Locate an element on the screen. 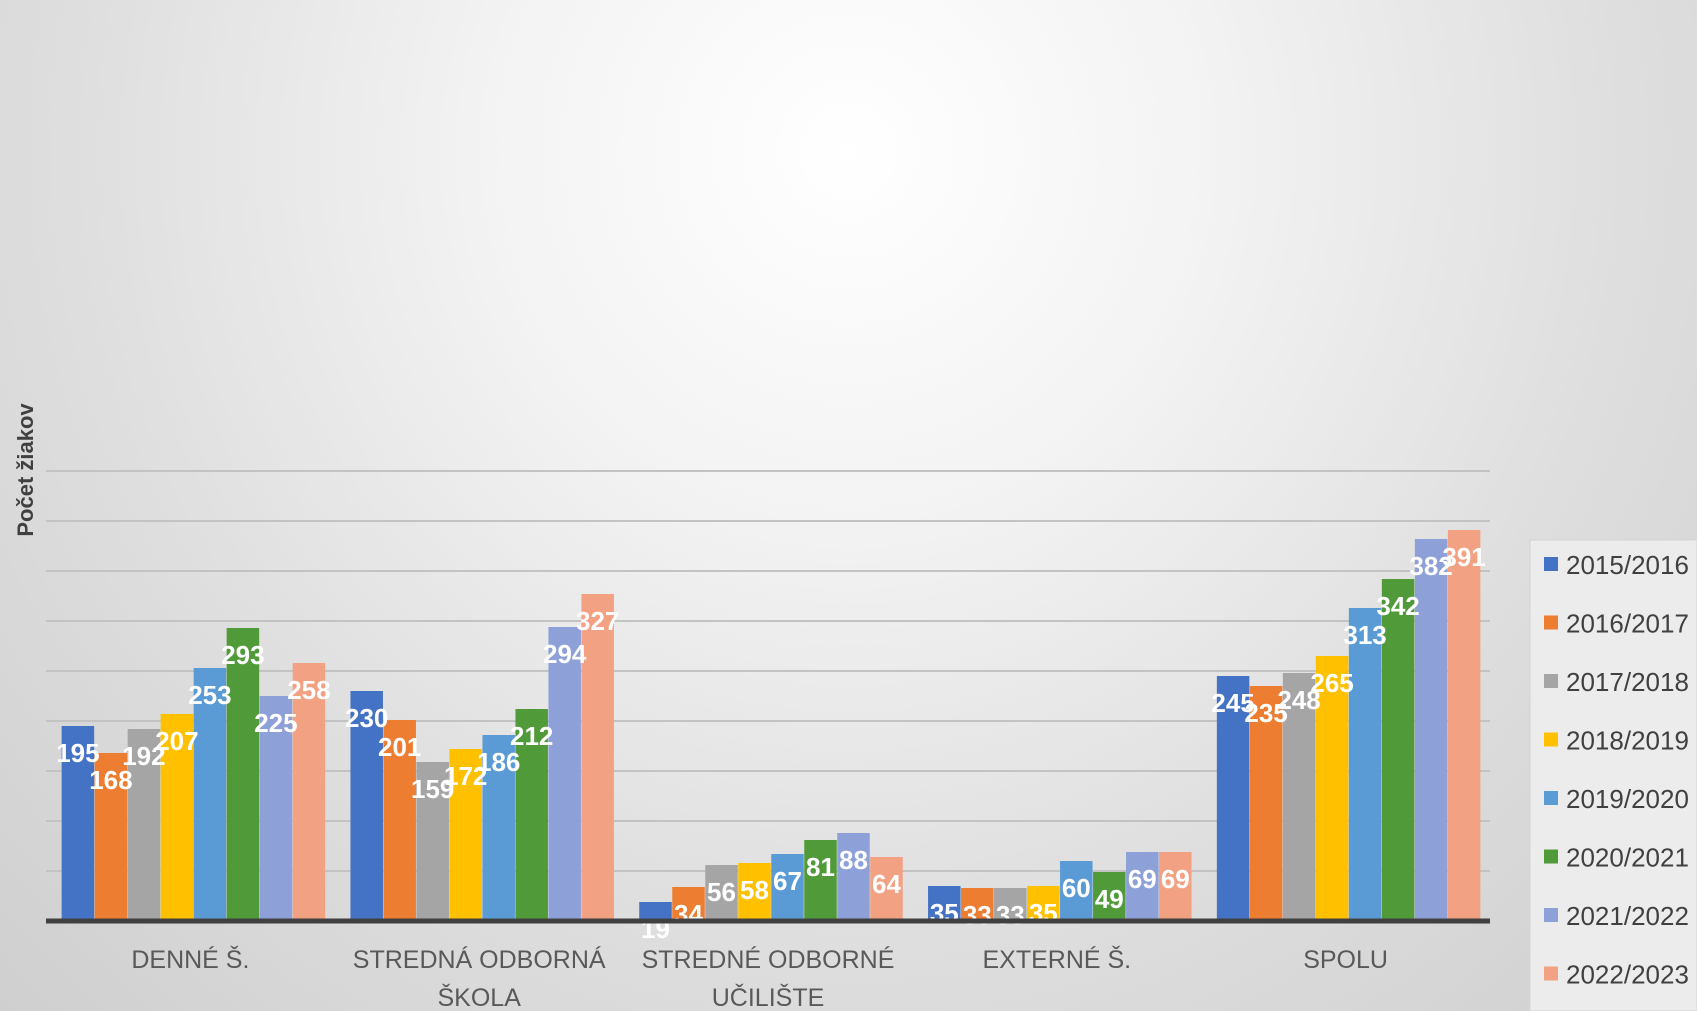  legend-entry: 2019/2020 is located at coordinates (1627, 799).